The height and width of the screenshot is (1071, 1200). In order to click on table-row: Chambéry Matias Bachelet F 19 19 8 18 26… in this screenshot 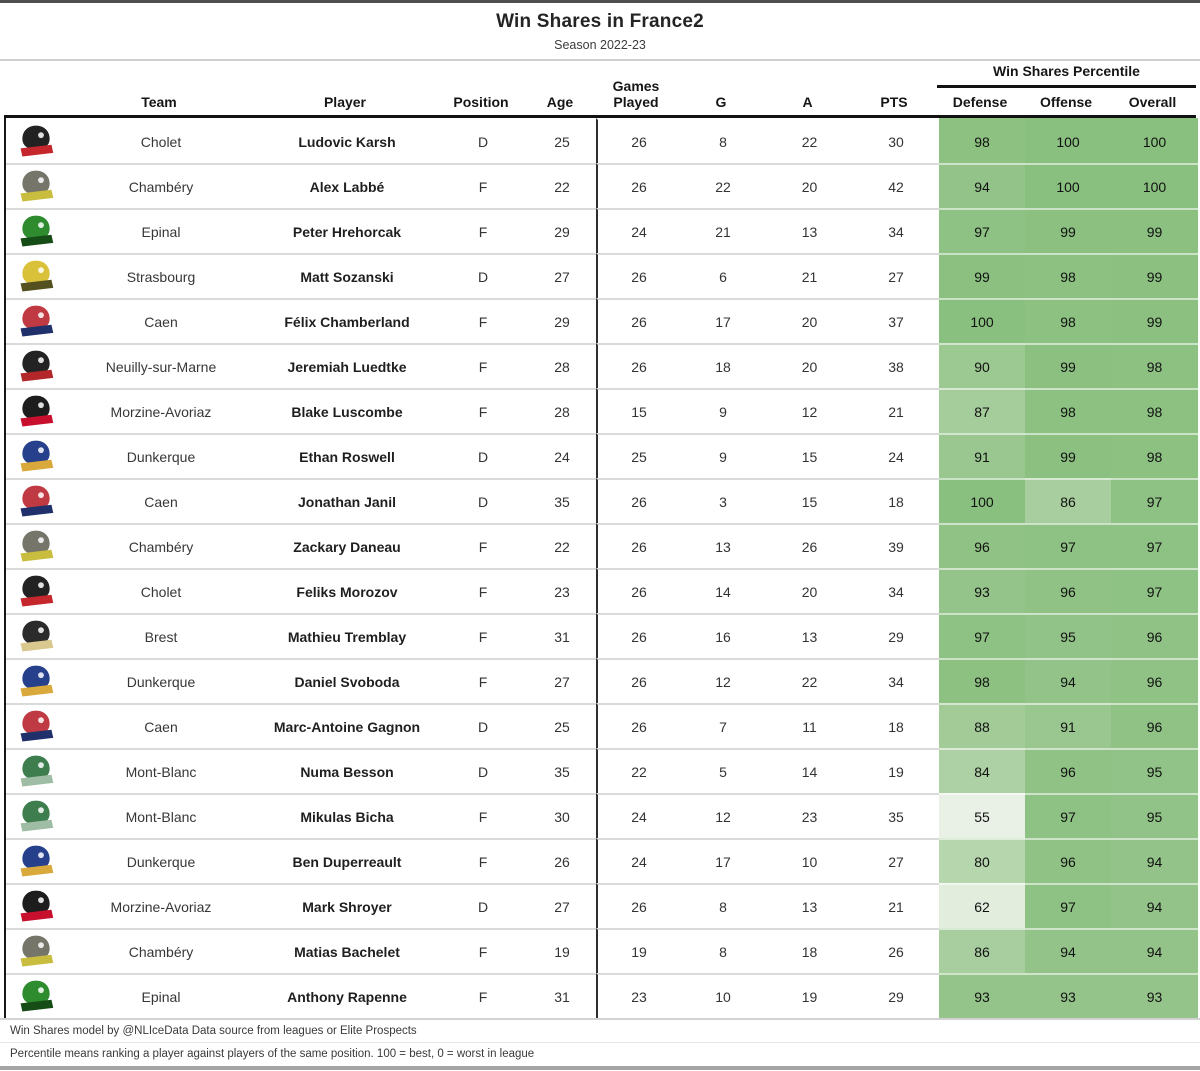, I will do `click(602, 950)`.